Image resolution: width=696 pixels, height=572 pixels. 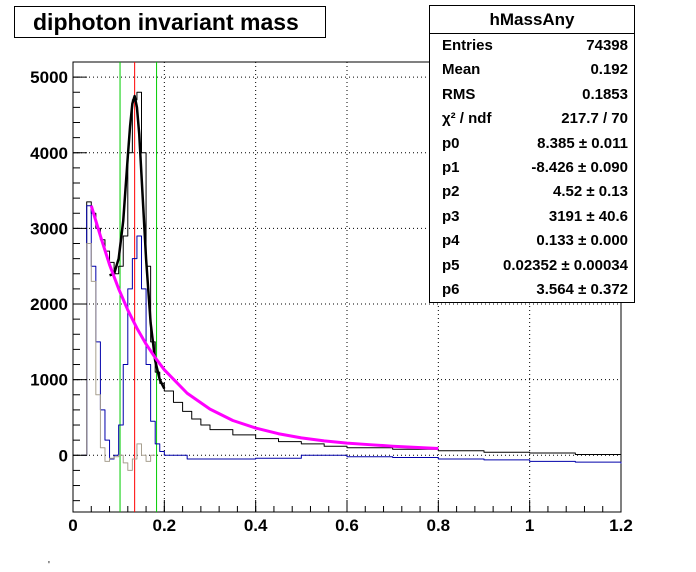 I want to click on stats-row: p3 3191 ± 40.6, so click(x=532, y=217).